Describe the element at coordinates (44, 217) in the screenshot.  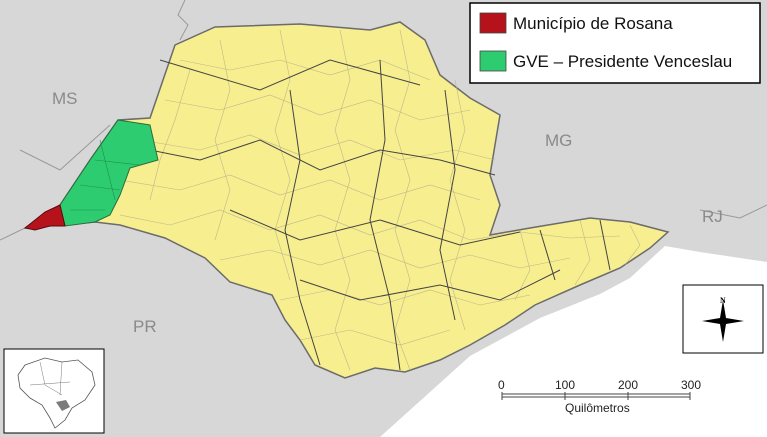
I see `rosana-municipality` at that location.